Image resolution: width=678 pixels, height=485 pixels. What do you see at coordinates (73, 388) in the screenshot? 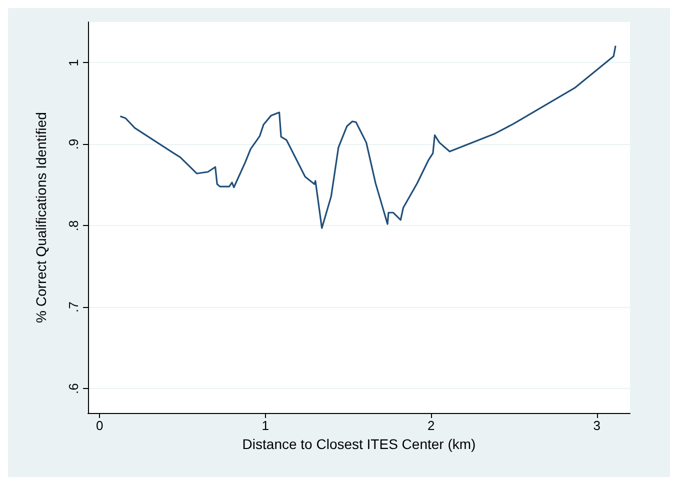
I see `y-tick-label: .6` at bounding box center [73, 388].